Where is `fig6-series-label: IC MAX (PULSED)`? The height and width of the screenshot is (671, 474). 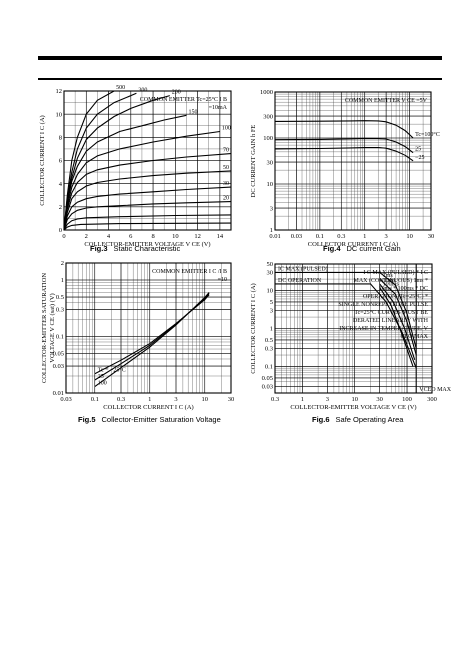
fig6-series-label: IC MAX (PULSED) is located at coordinates (303, 268).